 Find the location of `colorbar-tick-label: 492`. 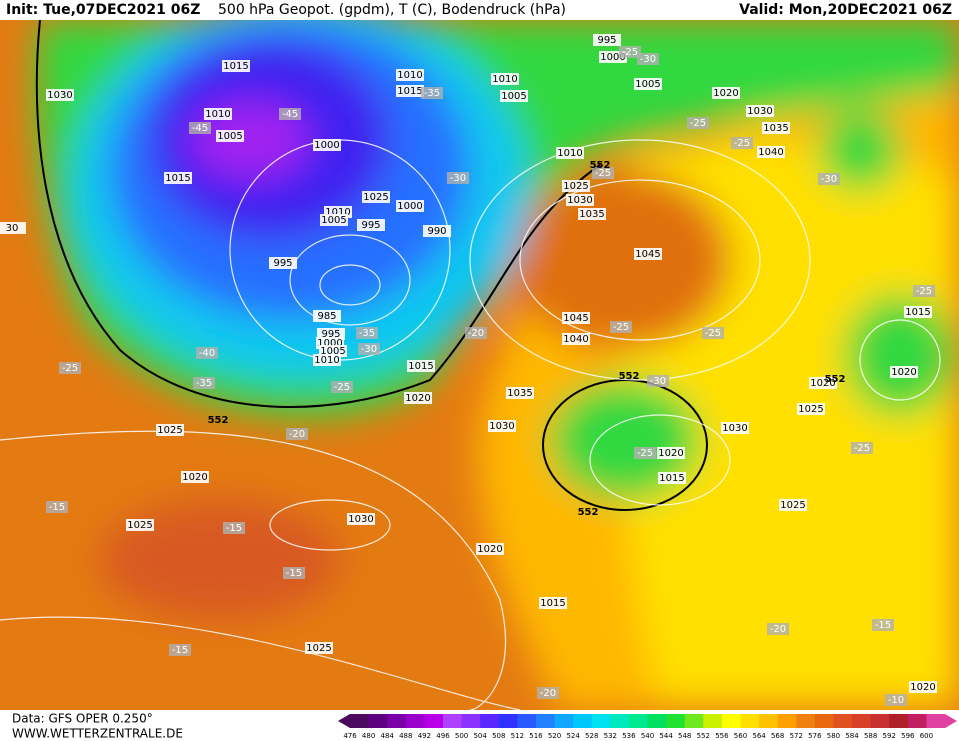

colorbar-tick-label: 492 is located at coordinates (424, 736).